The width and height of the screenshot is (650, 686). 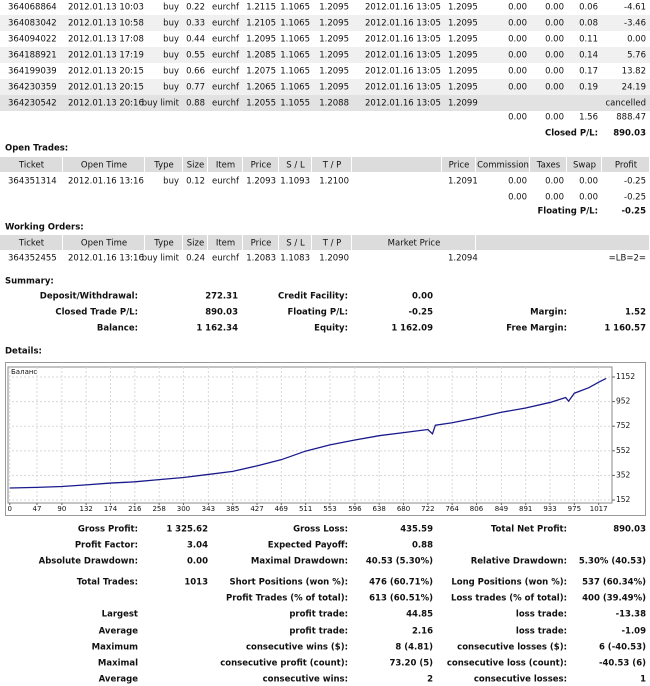 What do you see at coordinates (419, 615) in the screenshot?
I see `stat-value: 44.85` at bounding box center [419, 615].